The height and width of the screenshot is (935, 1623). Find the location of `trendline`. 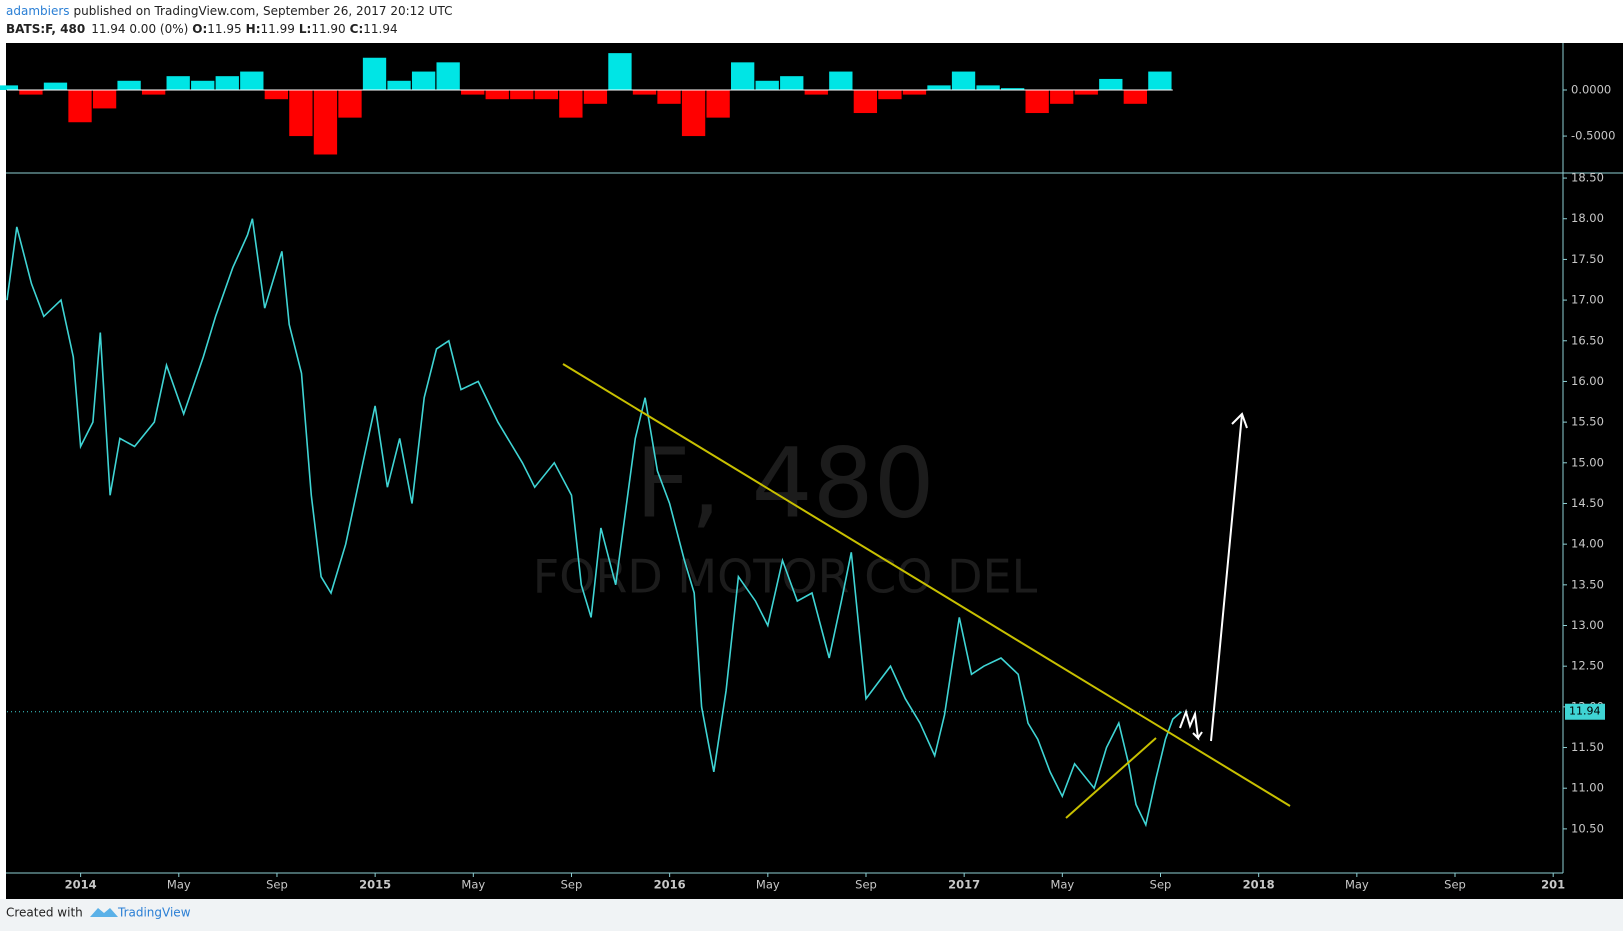

trendline is located at coordinates (1111, 778).